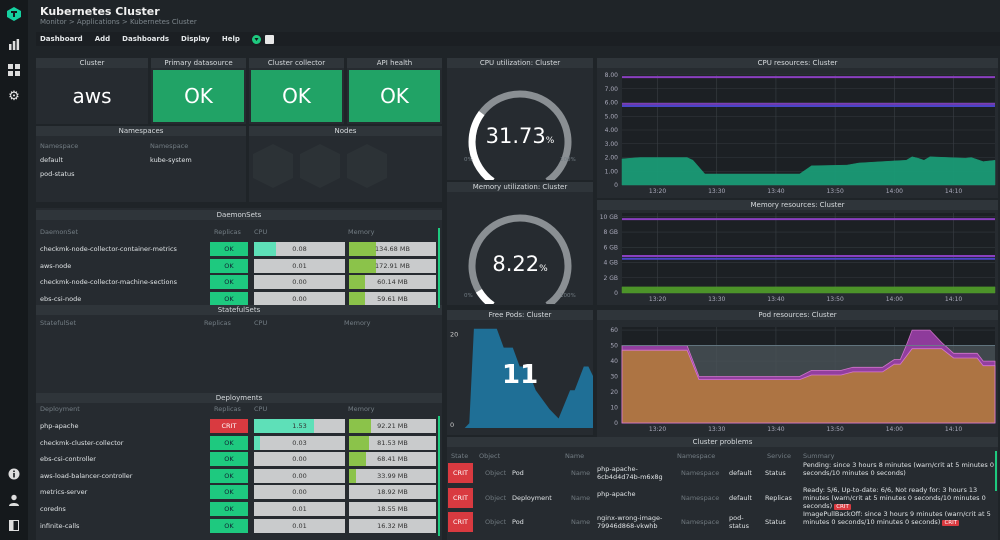 Image resolution: width=1000 pixels, height=540 pixels. I want to click on deployments-row-name: aws-load-balancer-controller, so click(86, 475).